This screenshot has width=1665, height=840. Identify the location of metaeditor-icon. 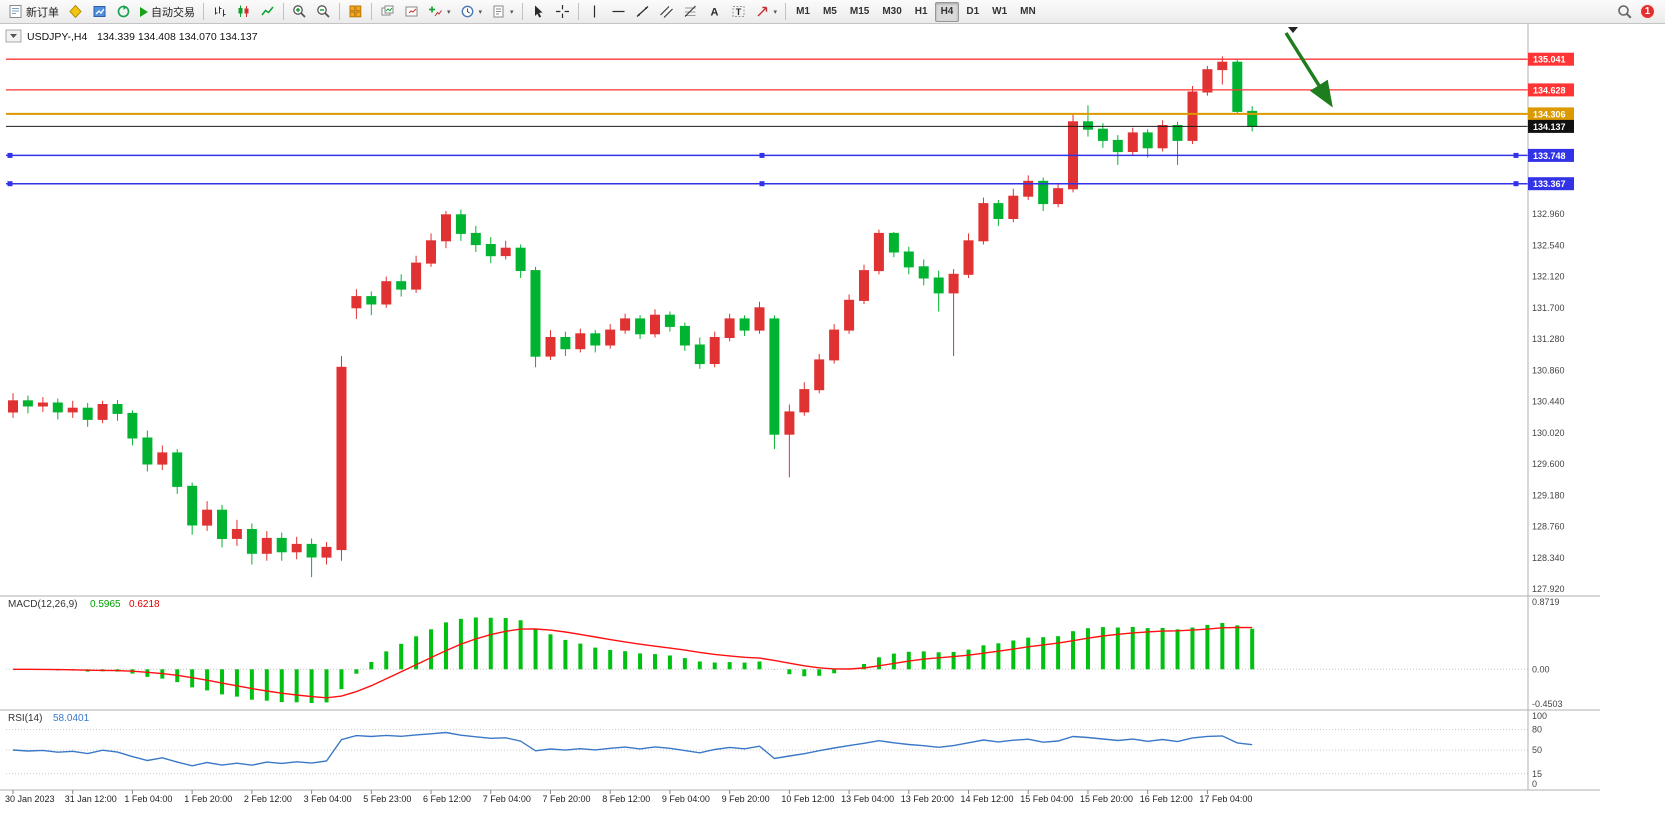
(75, 11).